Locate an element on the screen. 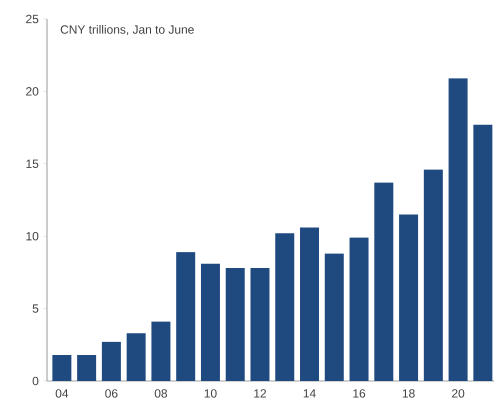 The height and width of the screenshot is (410, 494). x-tick-label: 20 is located at coordinates (458, 393).